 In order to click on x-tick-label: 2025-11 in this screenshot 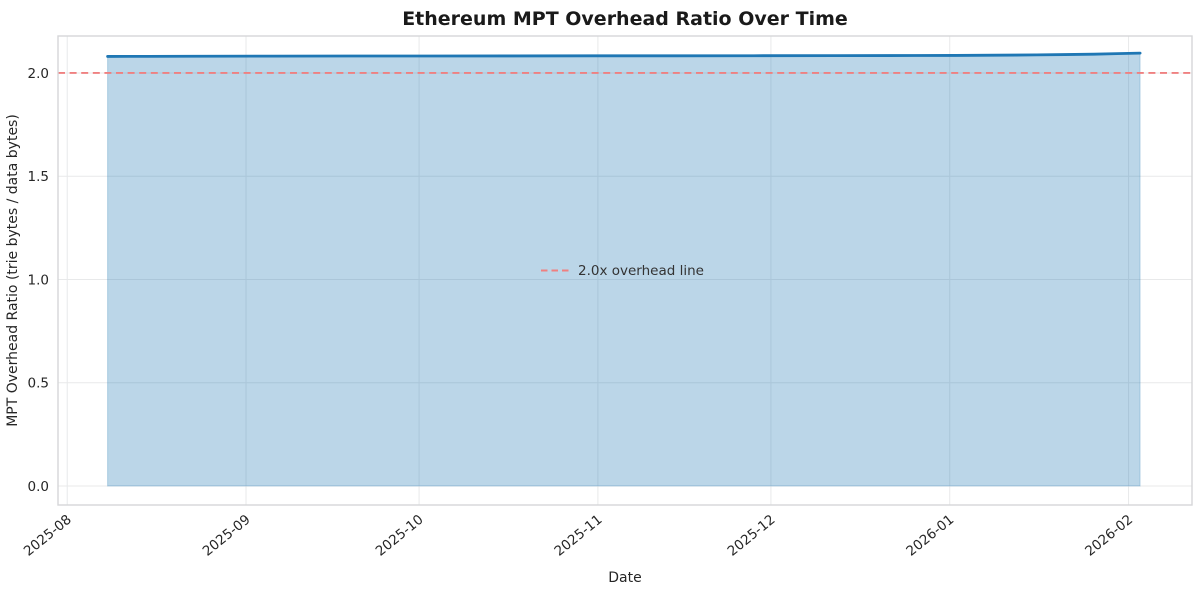, I will do `click(579, 536)`.